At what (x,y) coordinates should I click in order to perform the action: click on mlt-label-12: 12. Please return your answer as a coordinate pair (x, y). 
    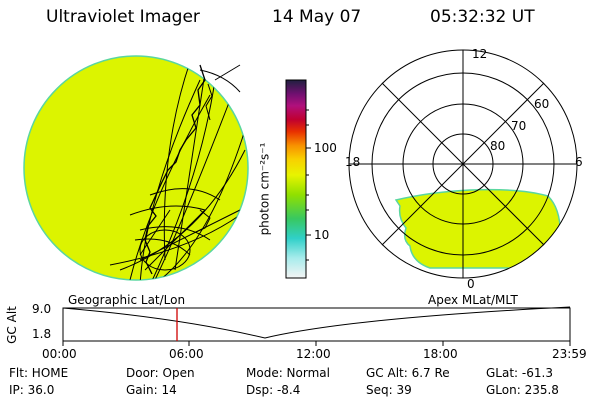
    Looking at the image, I should click on (480, 54).